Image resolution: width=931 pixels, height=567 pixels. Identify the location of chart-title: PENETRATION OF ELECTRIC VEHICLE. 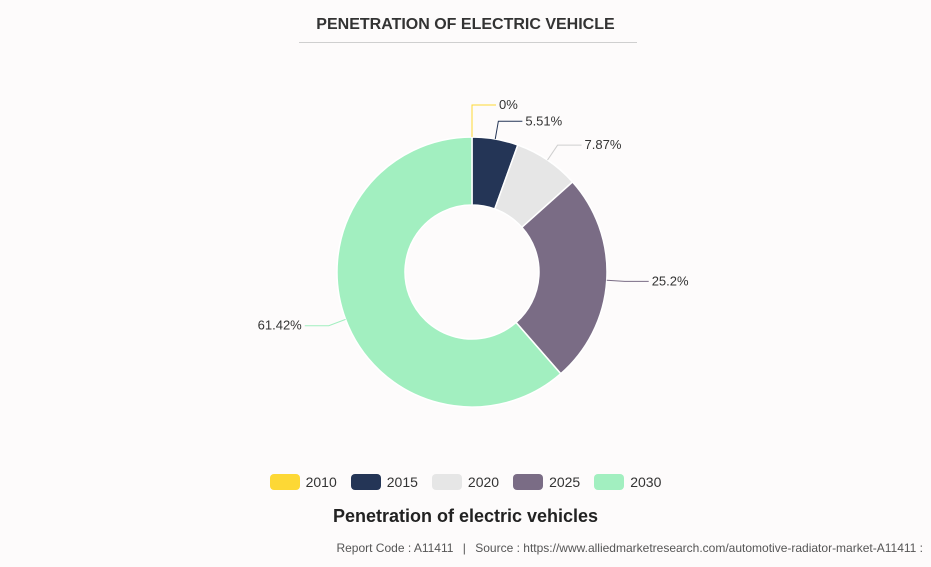
(465, 24).